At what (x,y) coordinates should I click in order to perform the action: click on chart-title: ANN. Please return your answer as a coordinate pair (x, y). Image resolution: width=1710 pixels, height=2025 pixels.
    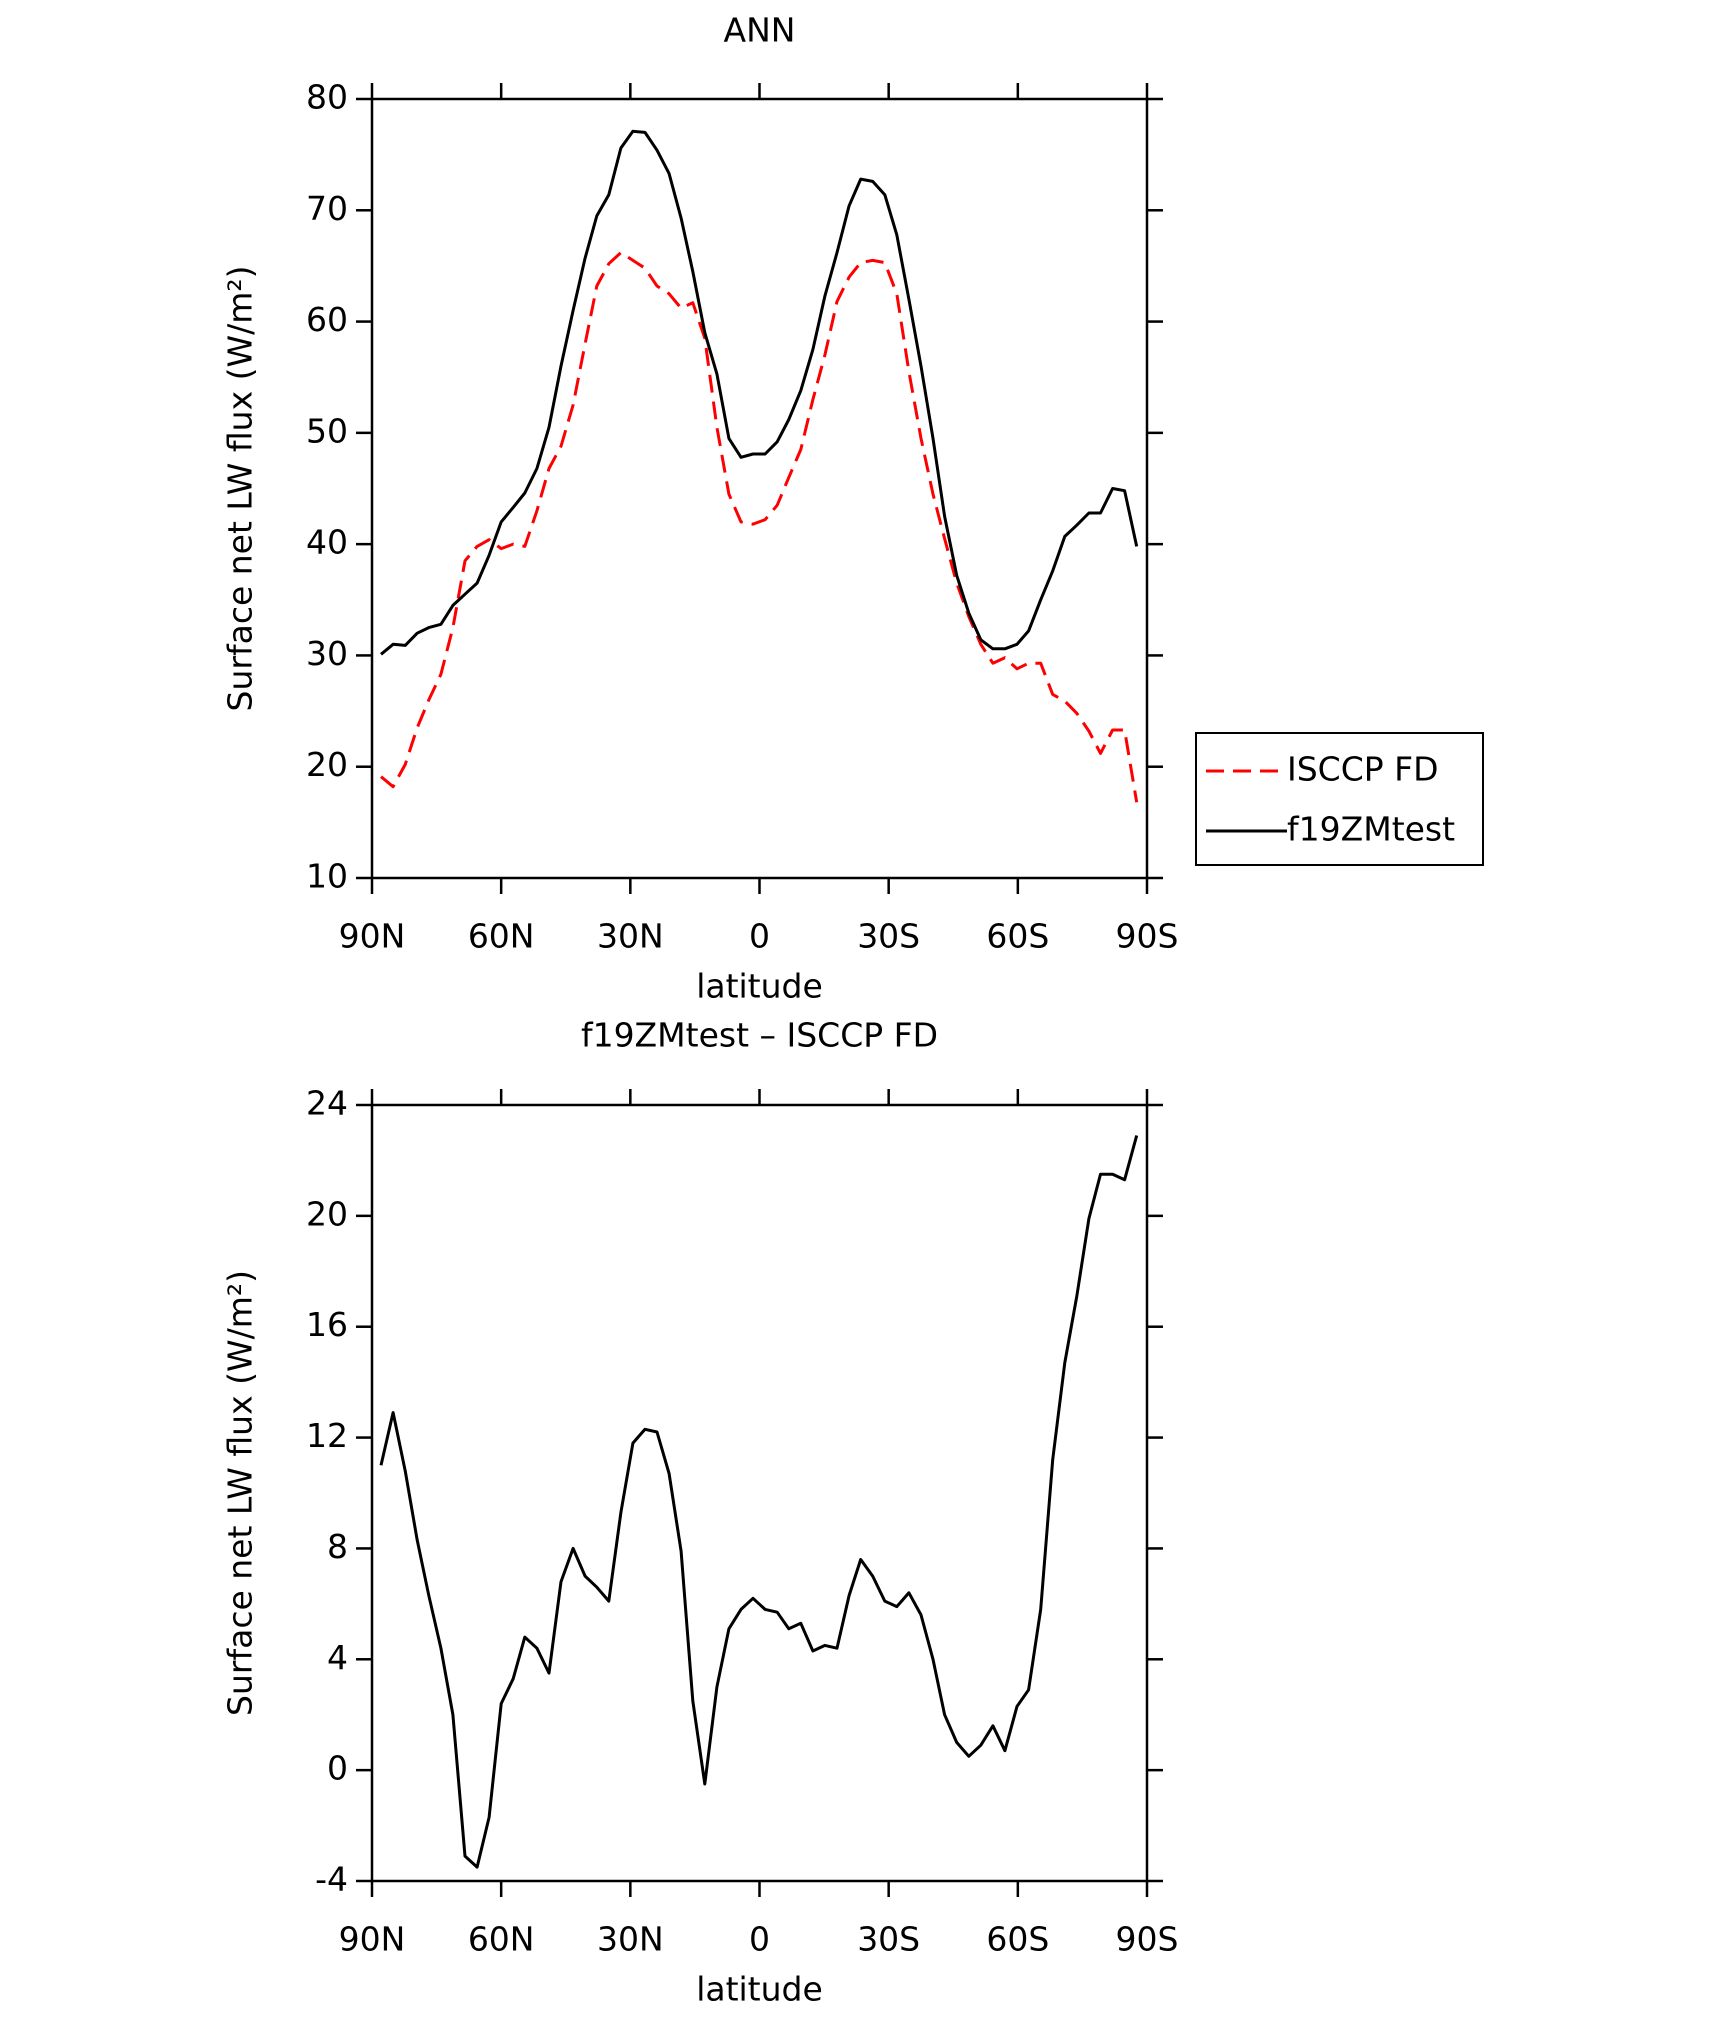
    Looking at the image, I should click on (760, 30).